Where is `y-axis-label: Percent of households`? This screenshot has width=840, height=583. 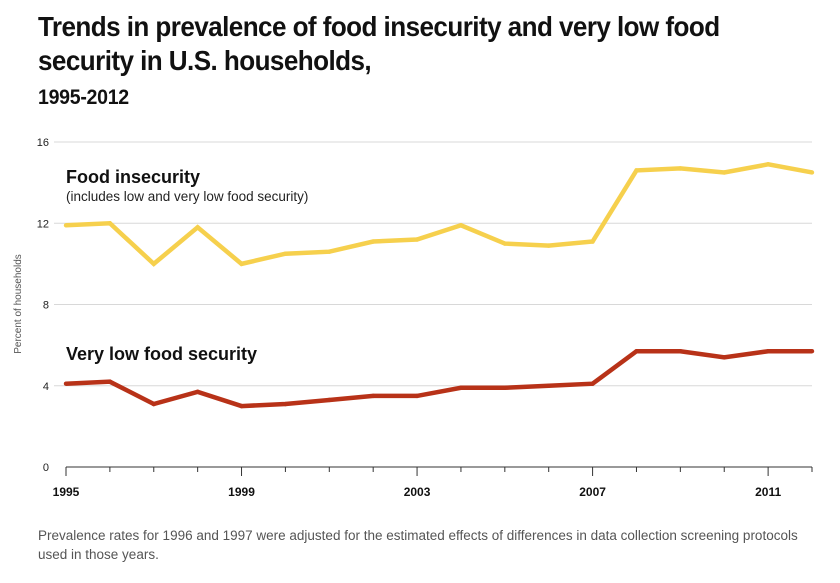 y-axis-label: Percent of households is located at coordinates (18, 304).